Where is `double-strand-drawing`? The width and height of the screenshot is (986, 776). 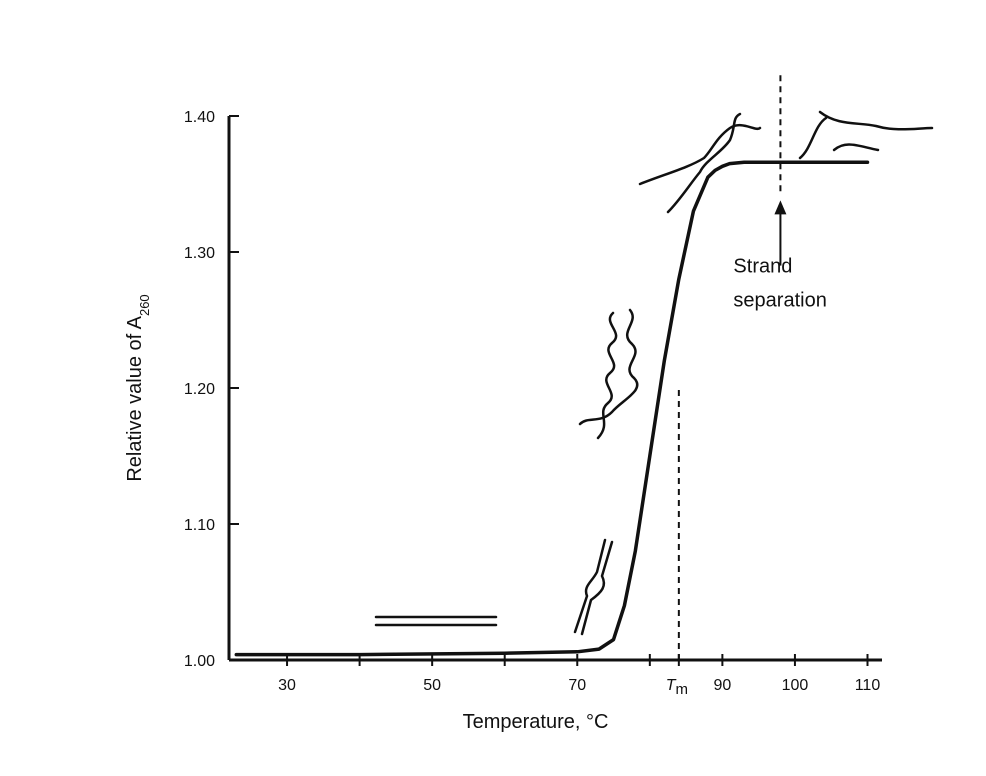 double-strand-drawing is located at coordinates (436, 621).